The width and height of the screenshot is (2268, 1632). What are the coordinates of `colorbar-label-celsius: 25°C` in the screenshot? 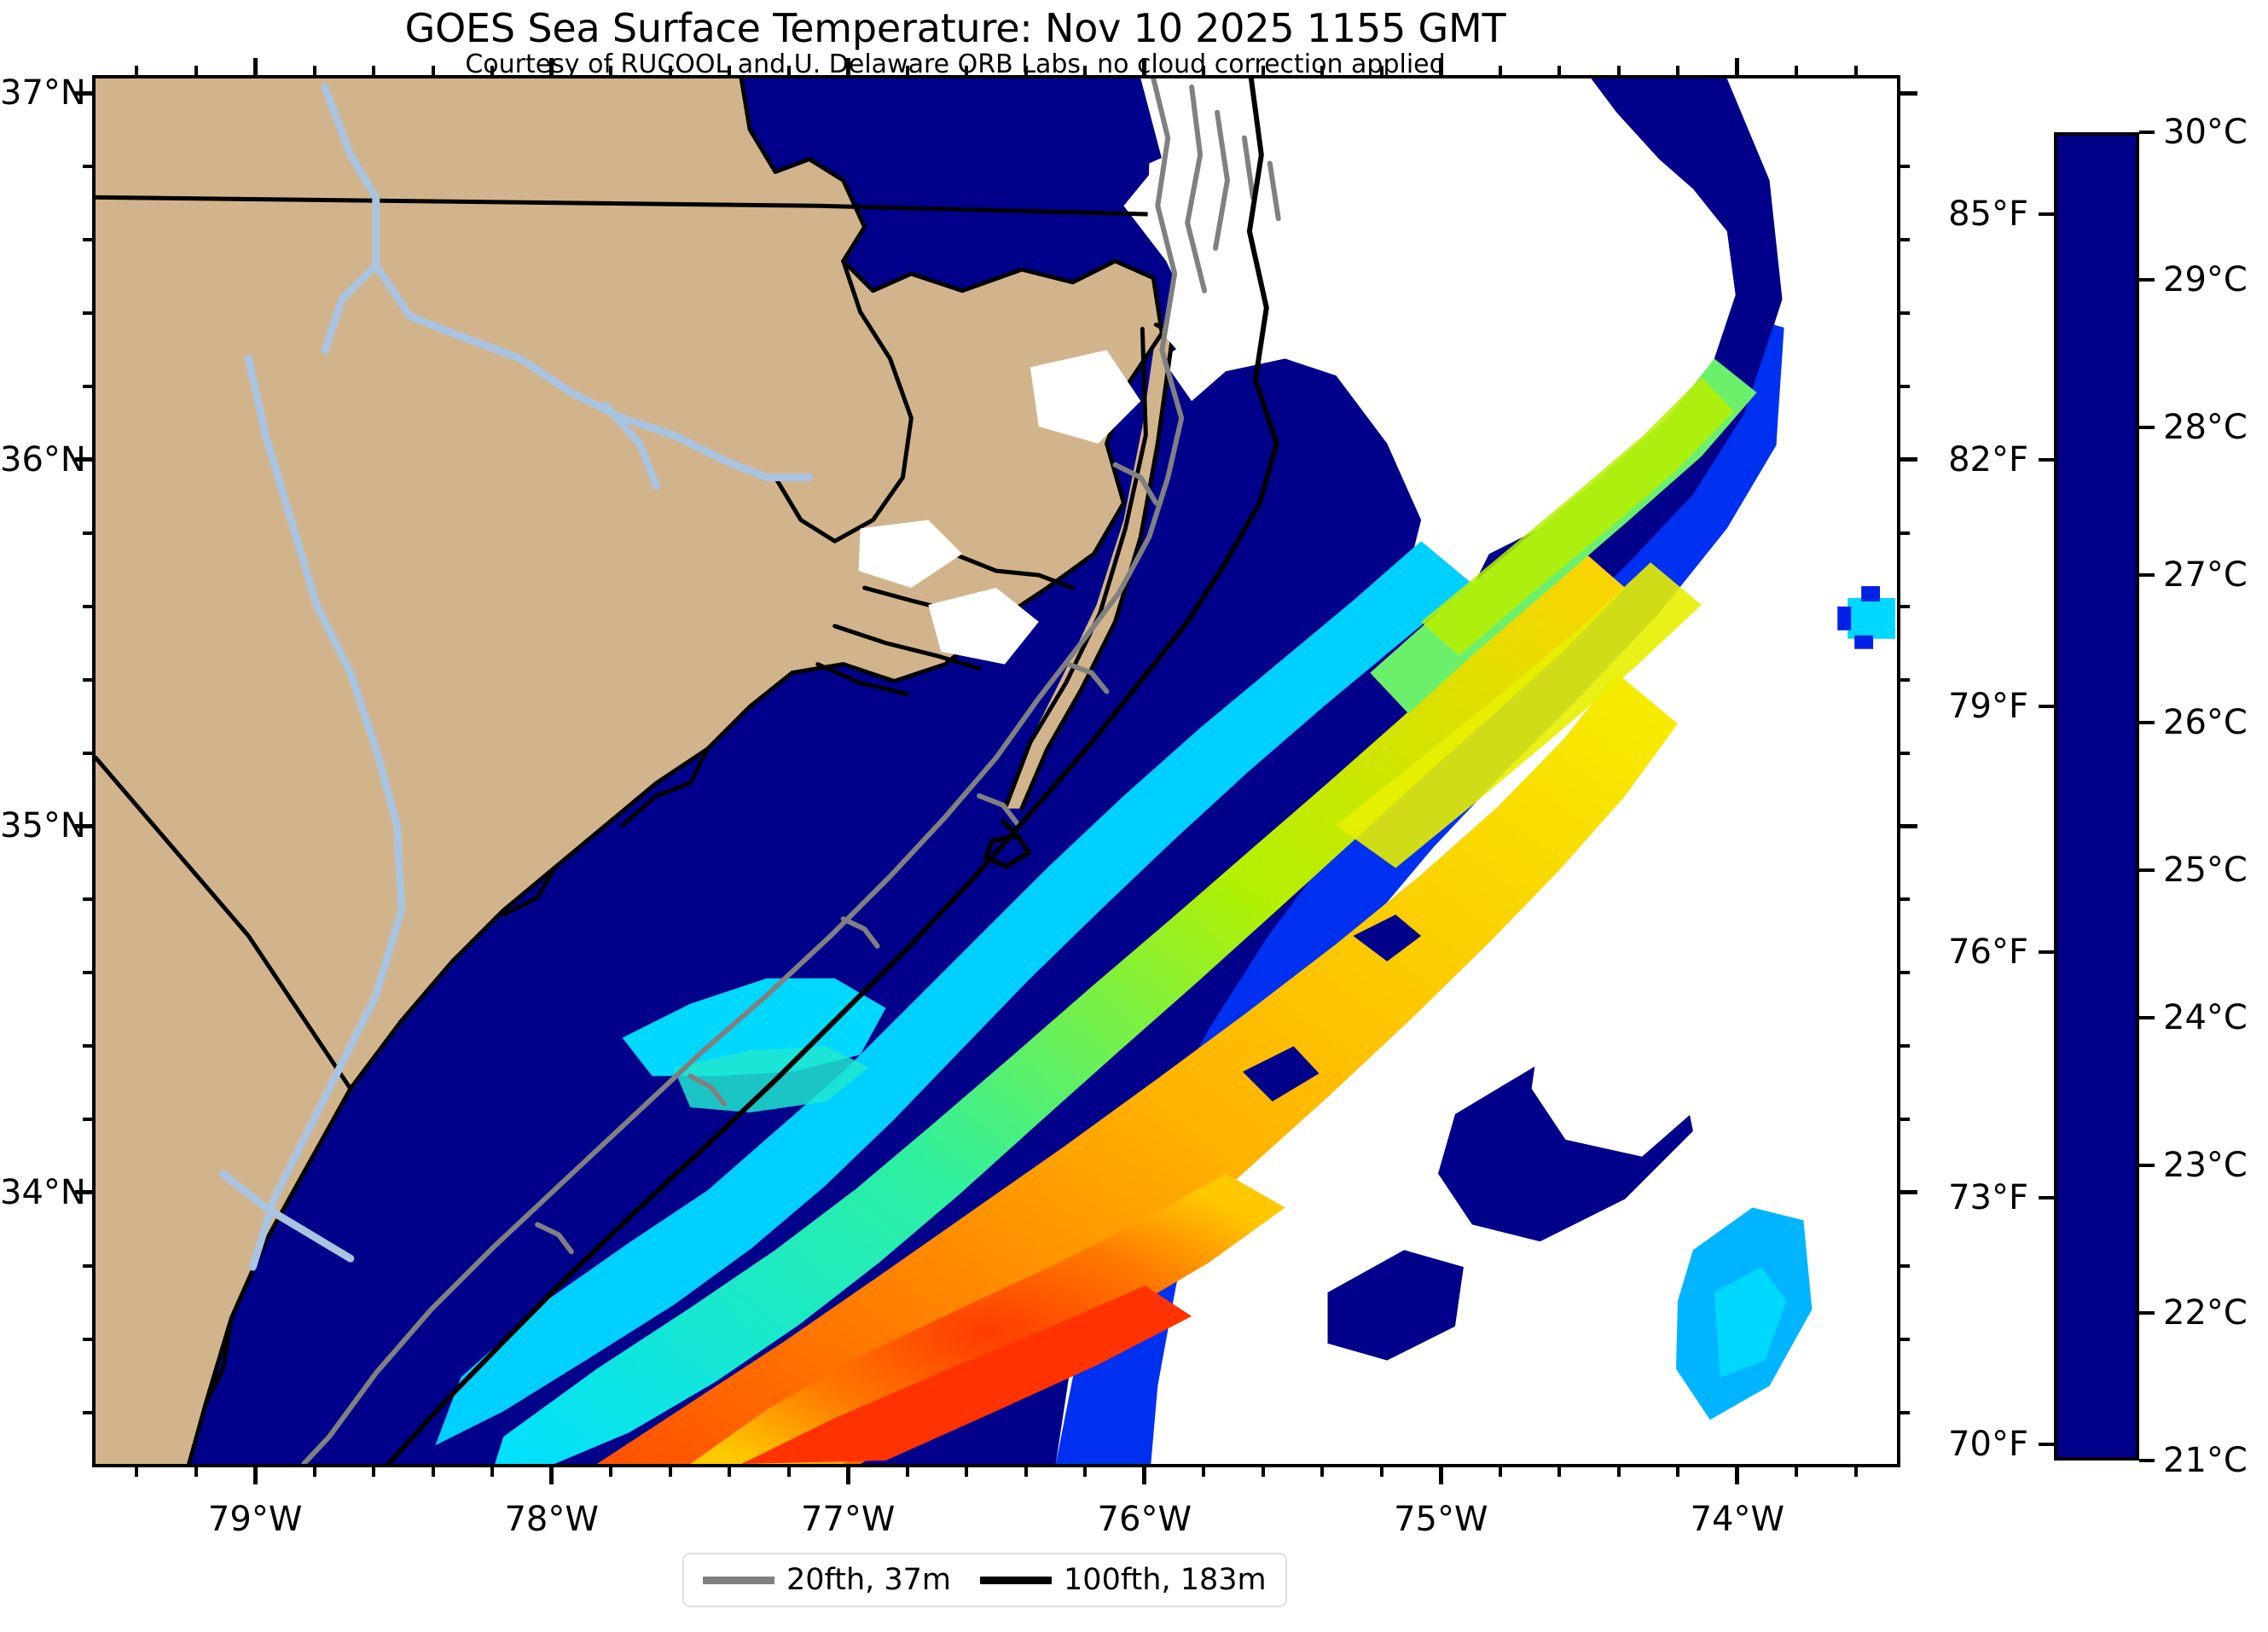 It's located at (2205, 870).